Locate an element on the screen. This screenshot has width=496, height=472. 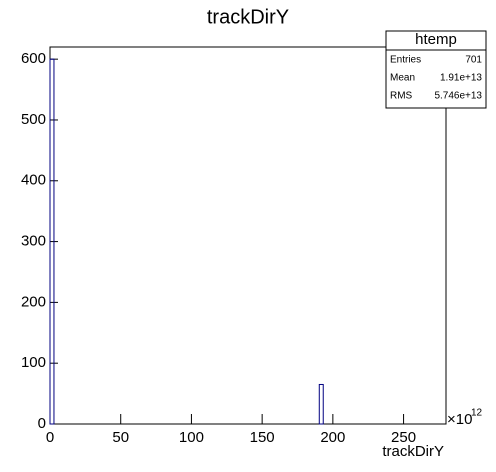
y-tick-label: 200 is located at coordinates (33, 301).